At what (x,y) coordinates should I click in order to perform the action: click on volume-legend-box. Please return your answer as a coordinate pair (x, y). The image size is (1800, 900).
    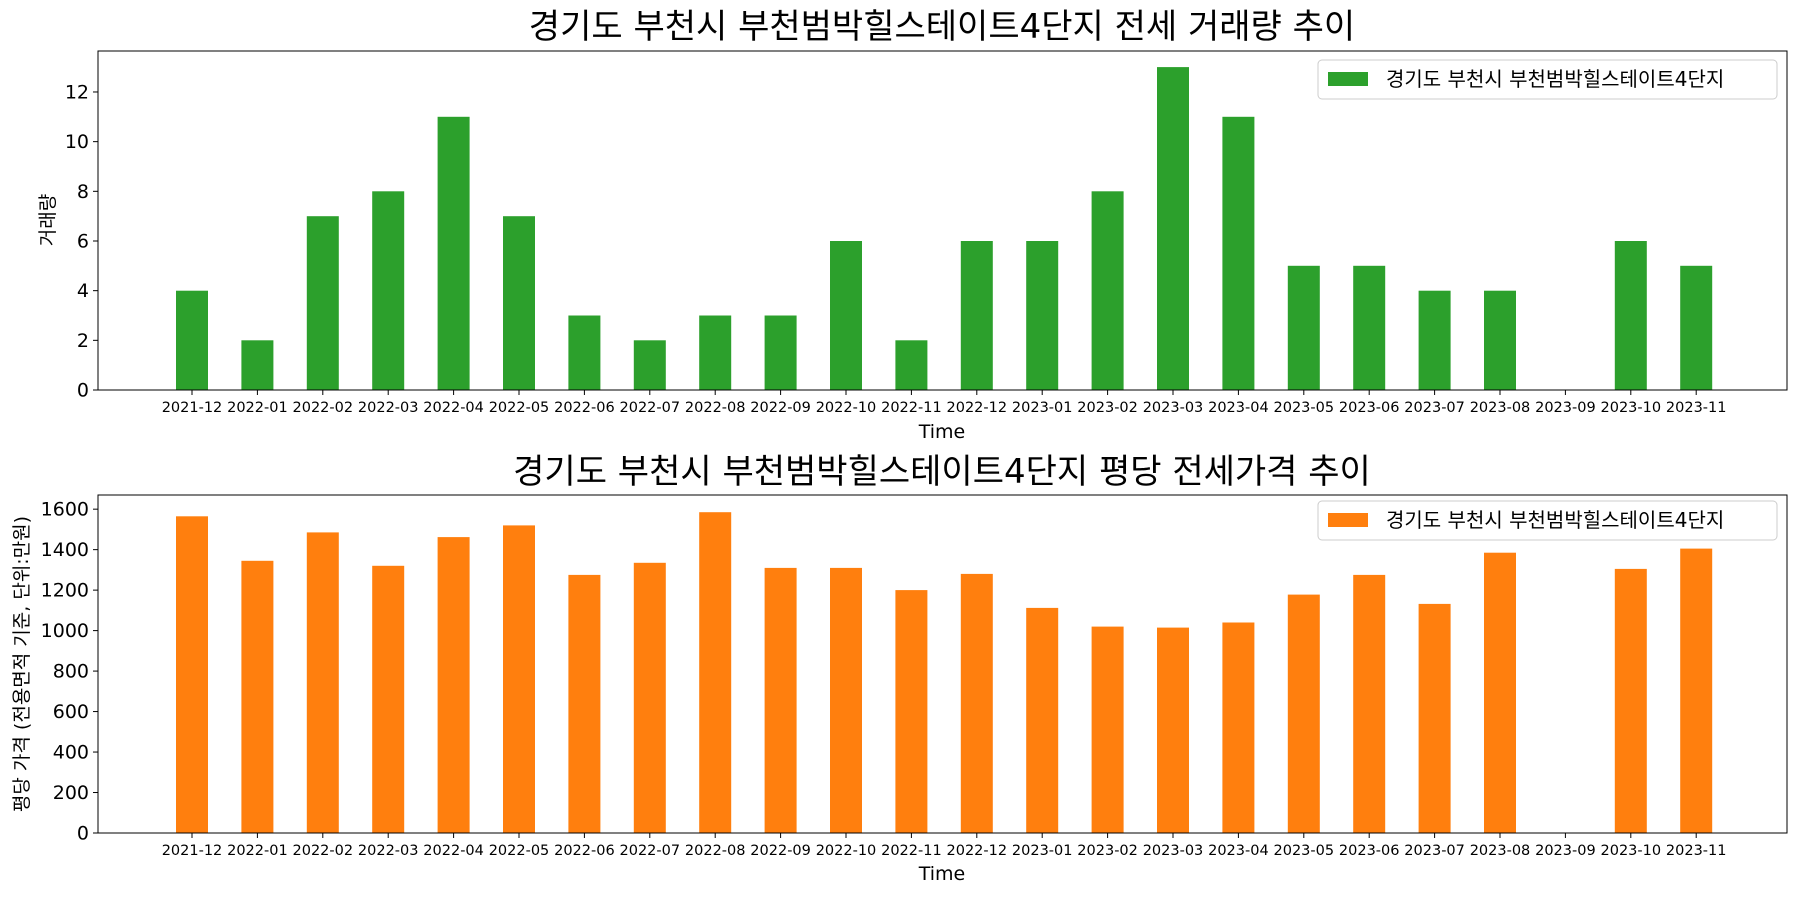
    Looking at the image, I should click on (1547, 79).